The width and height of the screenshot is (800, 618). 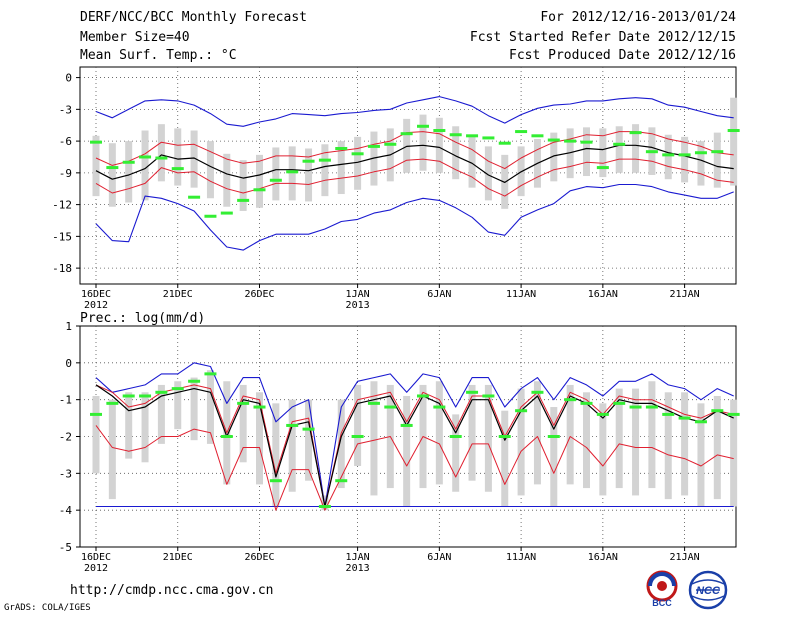 I want to click on temp-mean-line, so click(x=414, y=163).